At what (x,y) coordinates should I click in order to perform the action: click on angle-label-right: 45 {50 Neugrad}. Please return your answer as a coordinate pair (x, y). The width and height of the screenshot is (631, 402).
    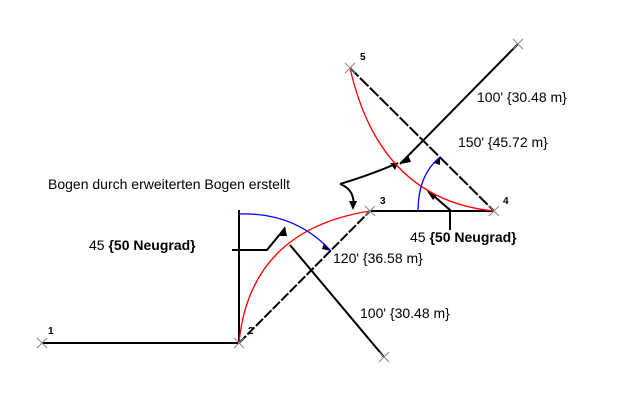
    Looking at the image, I should click on (463, 237).